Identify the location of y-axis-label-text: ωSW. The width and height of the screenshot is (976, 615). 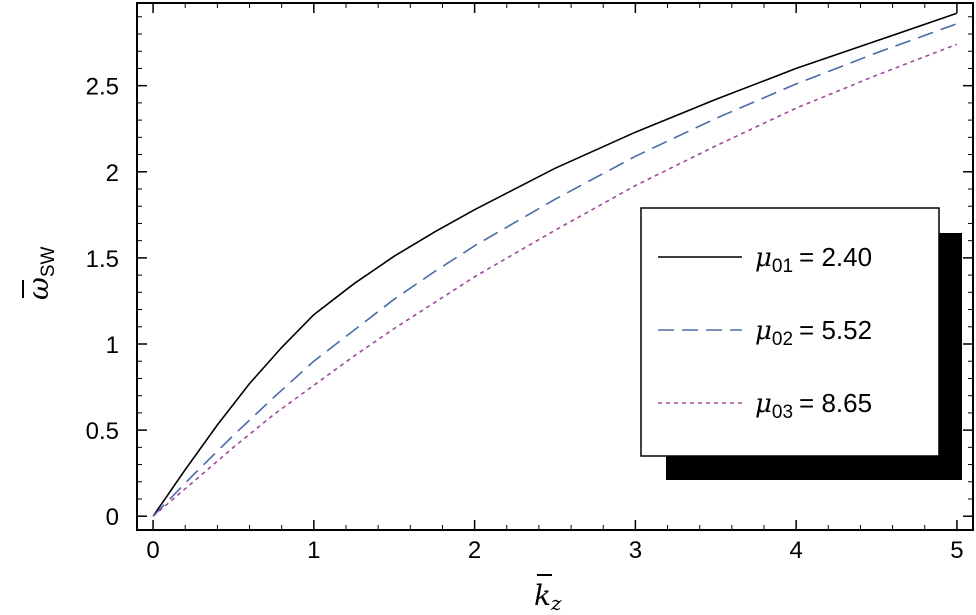
(40, 273).